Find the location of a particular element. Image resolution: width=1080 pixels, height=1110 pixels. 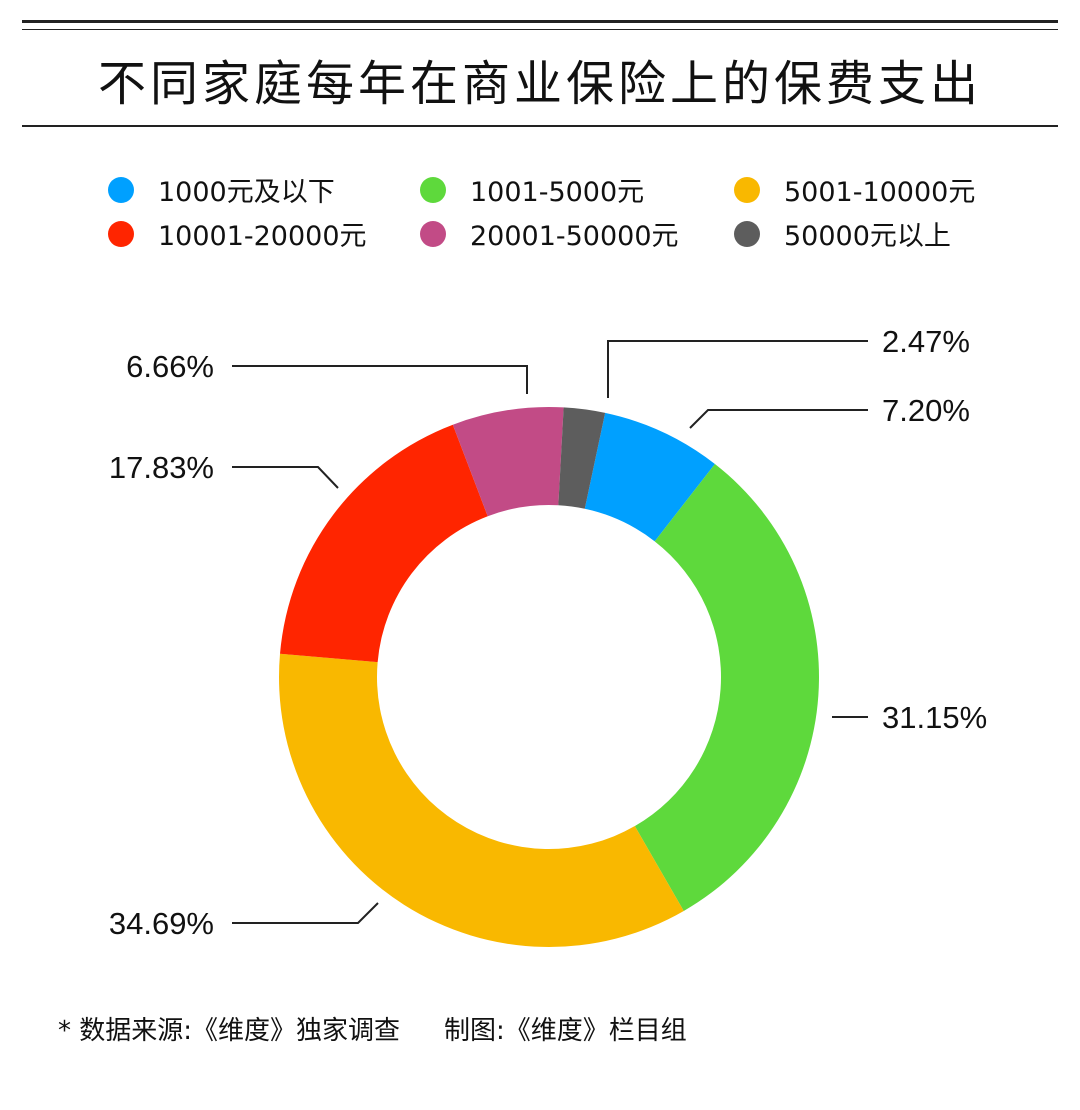

slice-value-label: 31.15% is located at coordinates (934, 717).